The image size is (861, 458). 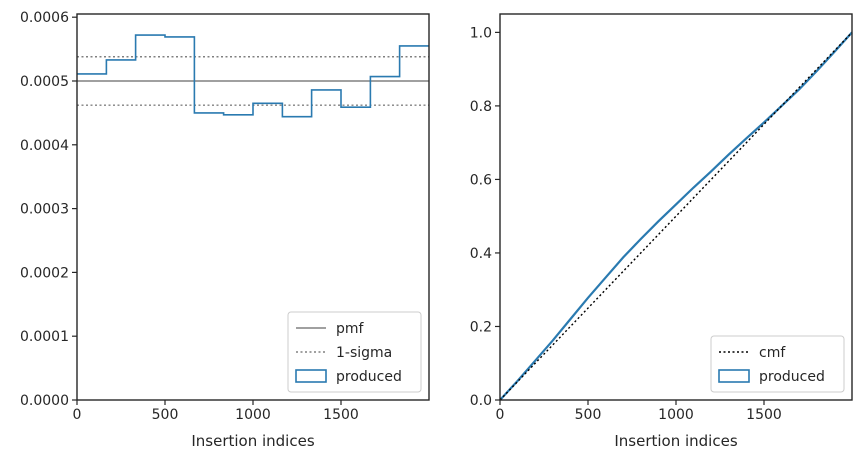 What do you see at coordinates (44, 82) in the screenshot?
I see `y-tick-label: 0.0005` at bounding box center [44, 82].